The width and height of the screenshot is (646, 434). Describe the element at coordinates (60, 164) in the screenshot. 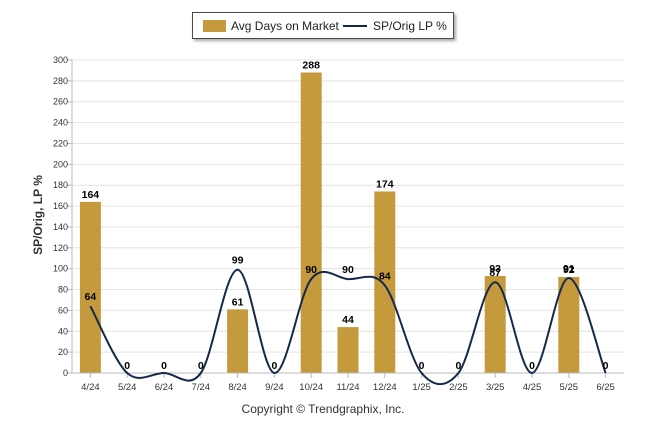

I see `y-tick-label: 200` at that location.